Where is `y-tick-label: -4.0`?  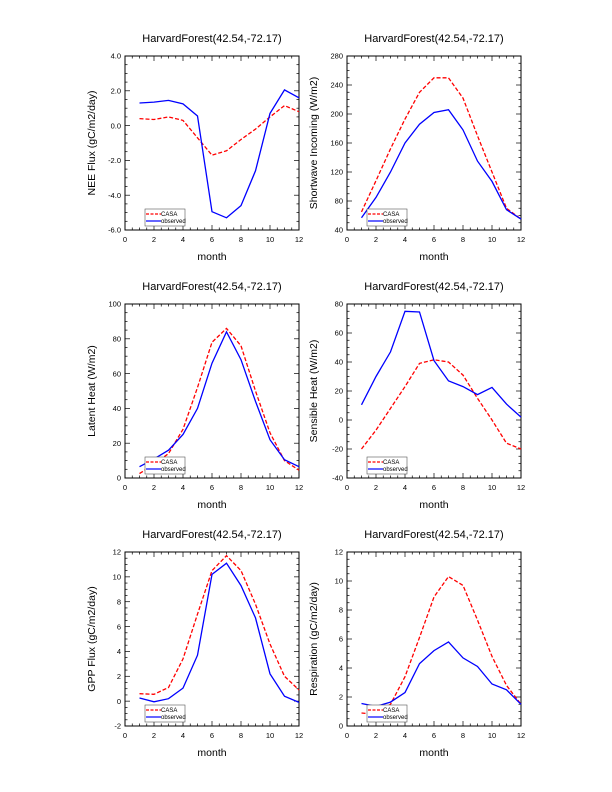
y-tick-label: -4.0 is located at coordinates (114, 195).